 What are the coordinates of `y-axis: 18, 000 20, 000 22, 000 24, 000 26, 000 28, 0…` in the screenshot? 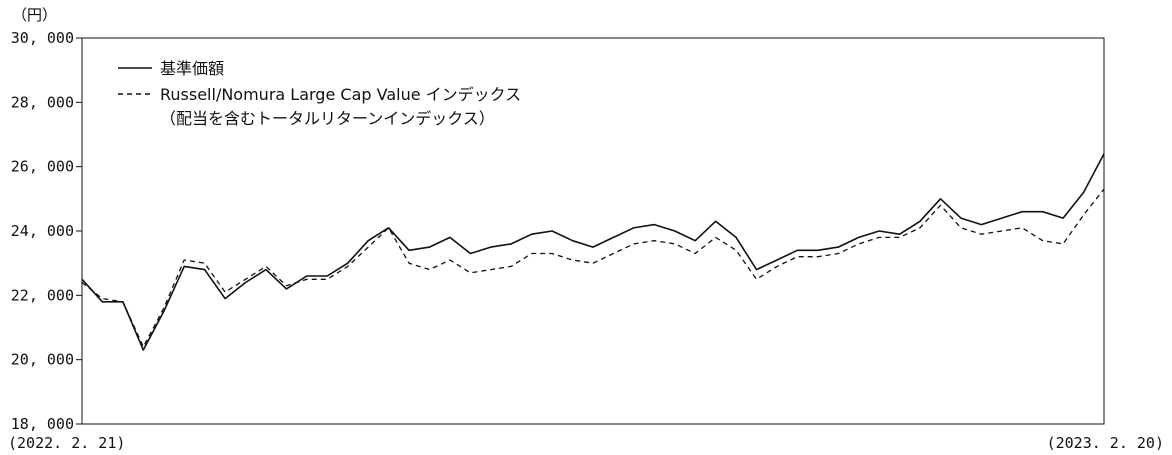 It's located at (46, 231).